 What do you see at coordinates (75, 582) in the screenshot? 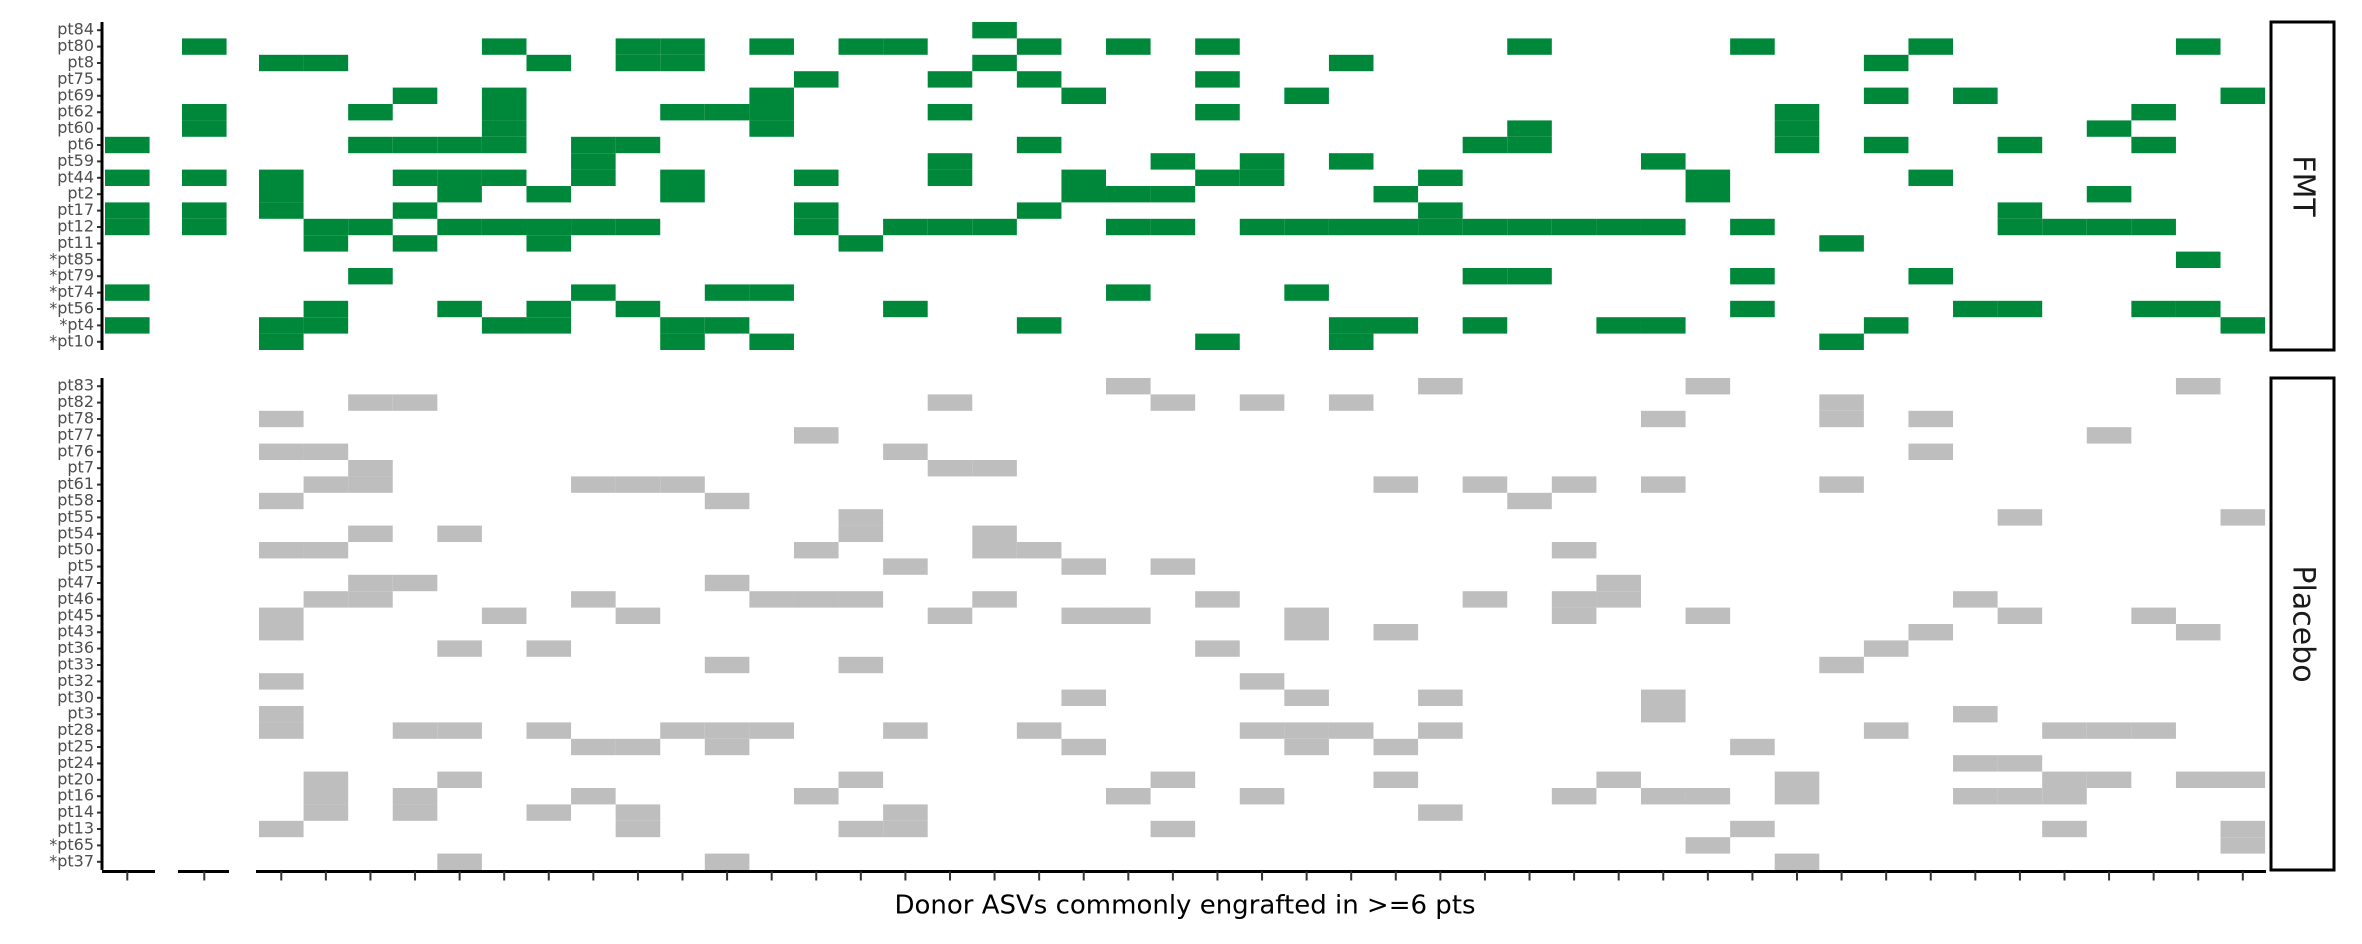
I see `row-label: pt47` at bounding box center [75, 582].